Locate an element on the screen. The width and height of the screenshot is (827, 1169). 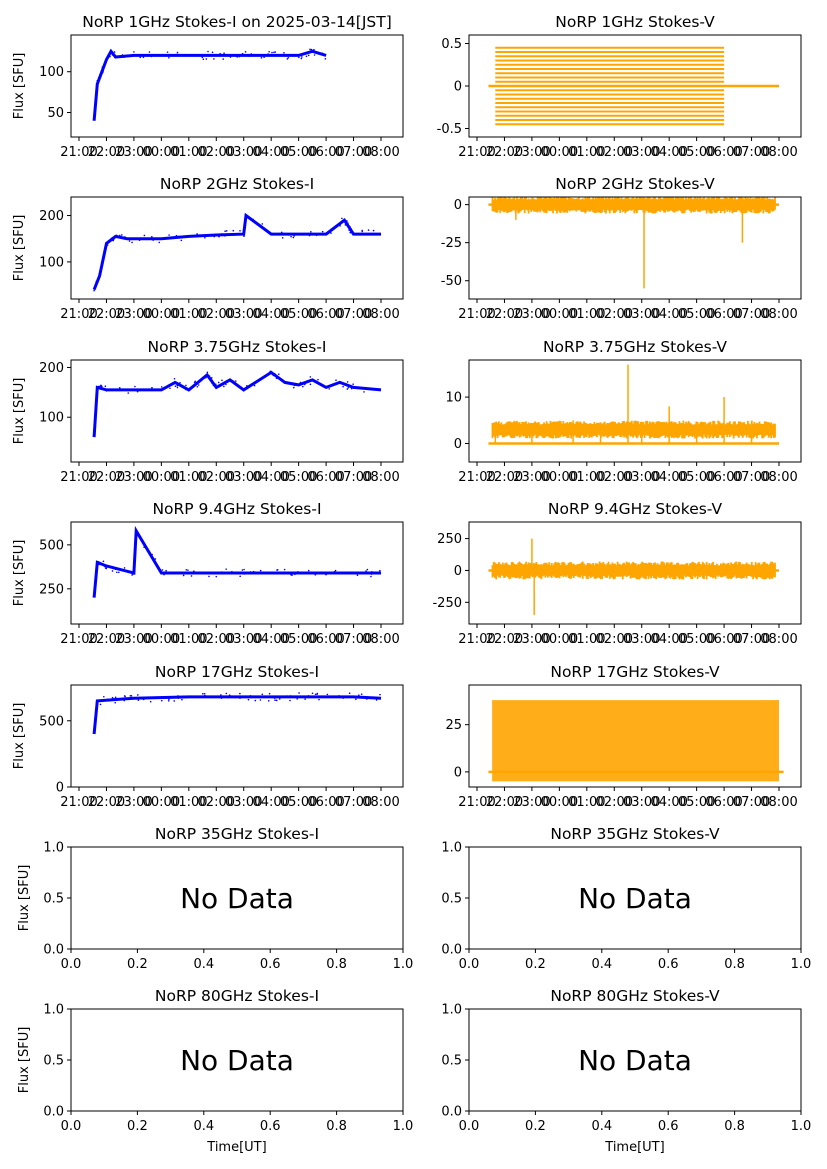
x-tick-label: 22:00 is located at coordinates (504, 314).